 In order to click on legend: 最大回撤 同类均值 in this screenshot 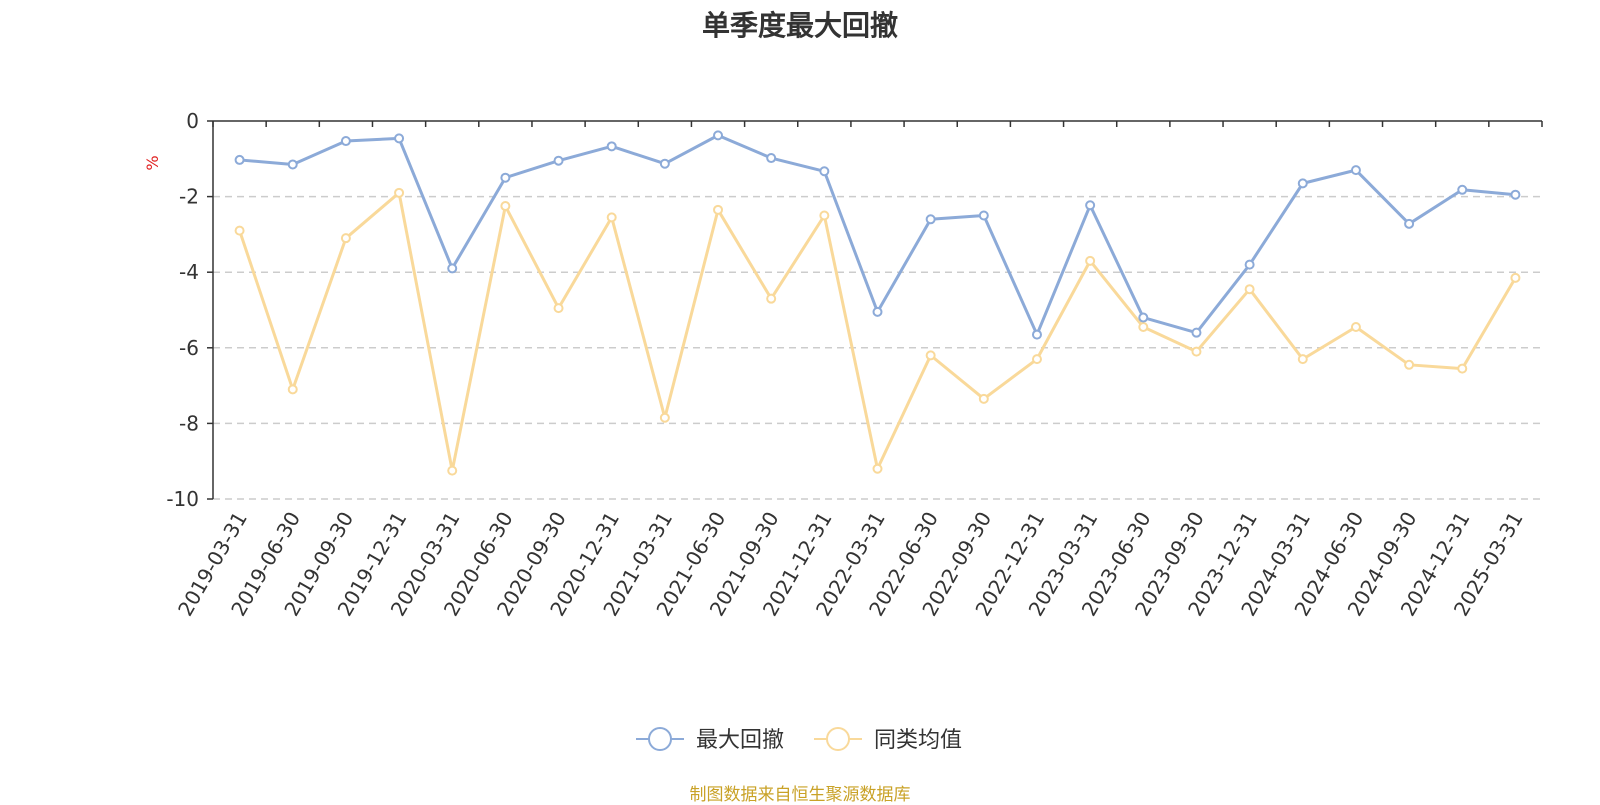, I will do `click(799, 740)`.